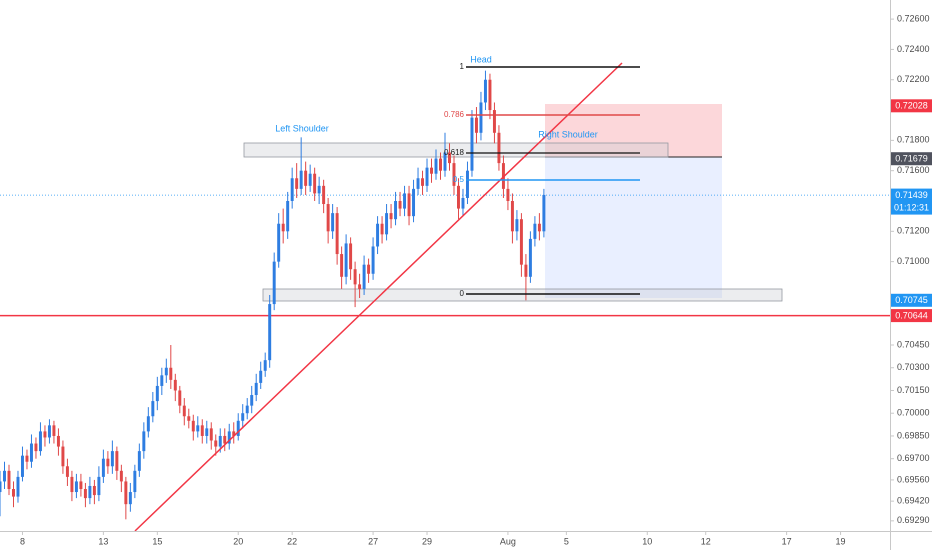 This screenshot has height=550, width=932. What do you see at coordinates (913, 79) in the screenshot?
I see `y-tick-label: 0.72200` at bounding box center [913, 79].